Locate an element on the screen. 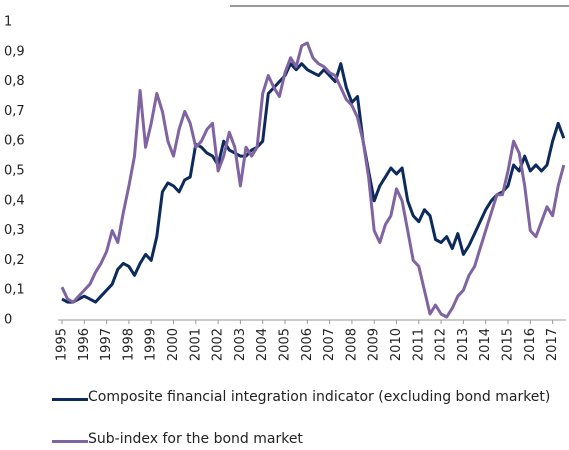 The image size is (569, 450). y-tick-label: 0,1 is located at coordinates (14, 290).